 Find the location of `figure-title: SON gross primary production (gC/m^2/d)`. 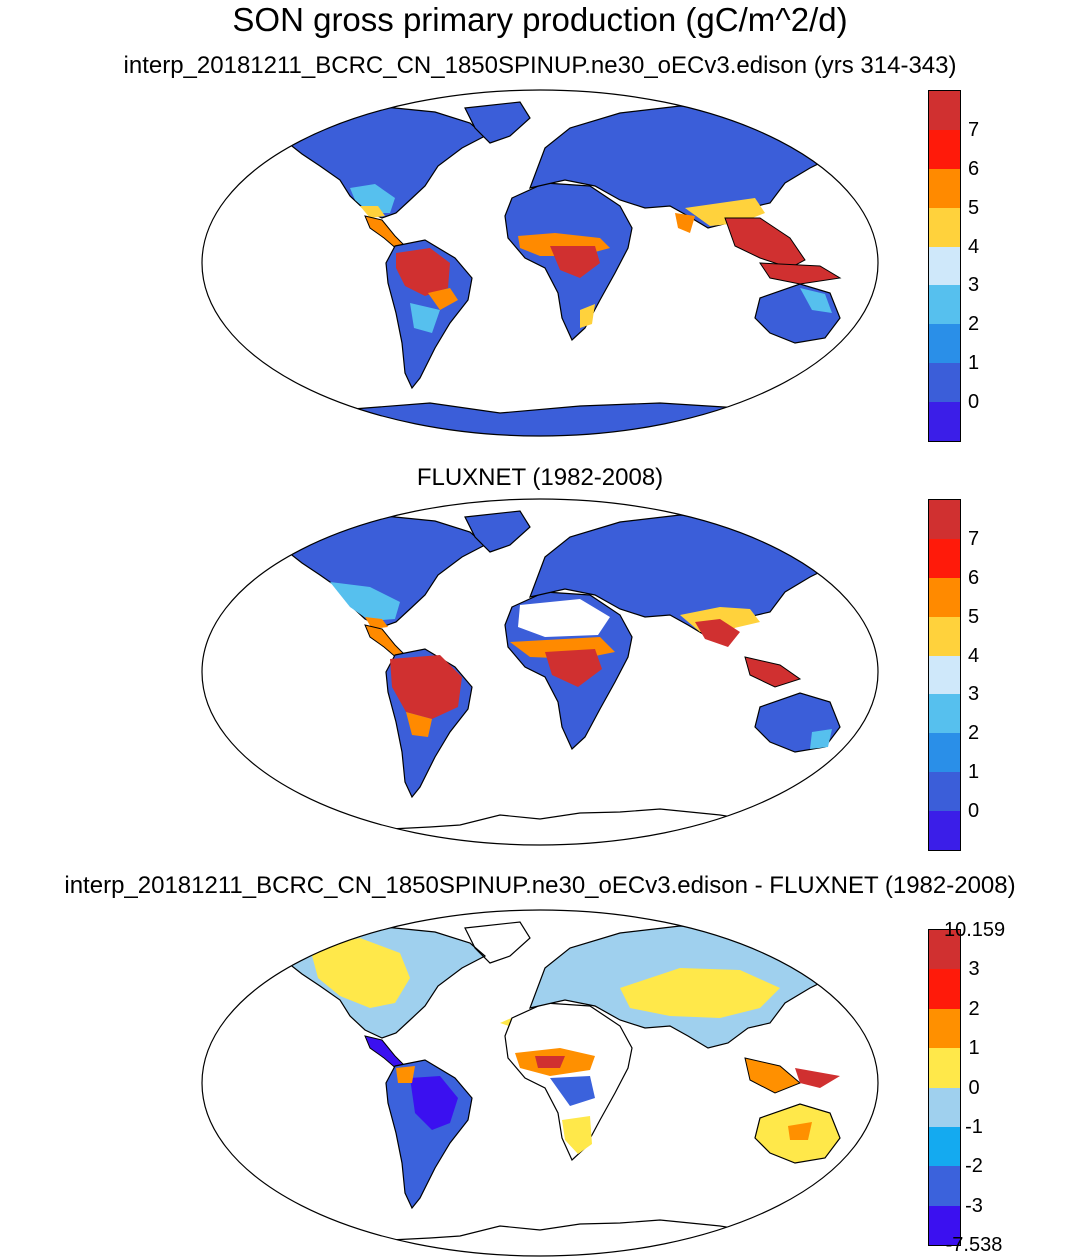

figure-title: SON gross primary production (gC/m^2/d) is located at coordinates (540, 19).